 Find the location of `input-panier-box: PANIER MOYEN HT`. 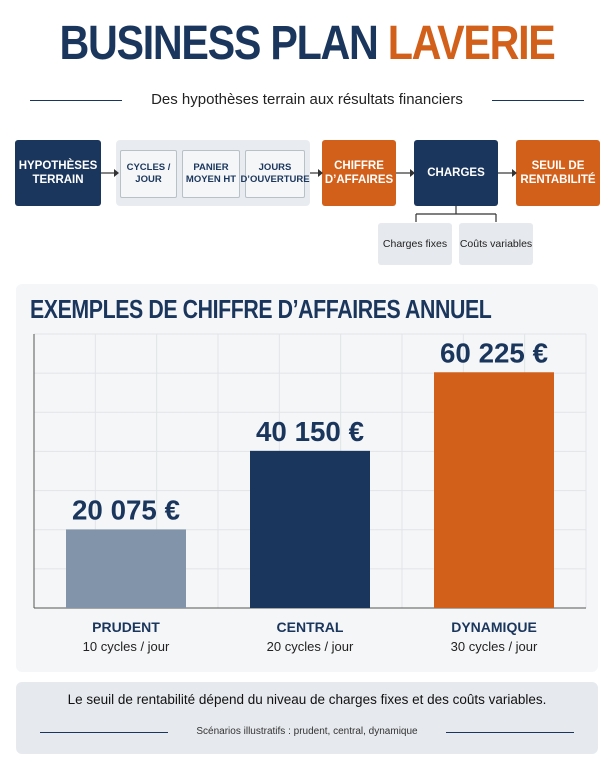

input-panier-box: PANIER MOYEN HT is located at coordinates (211, 174).